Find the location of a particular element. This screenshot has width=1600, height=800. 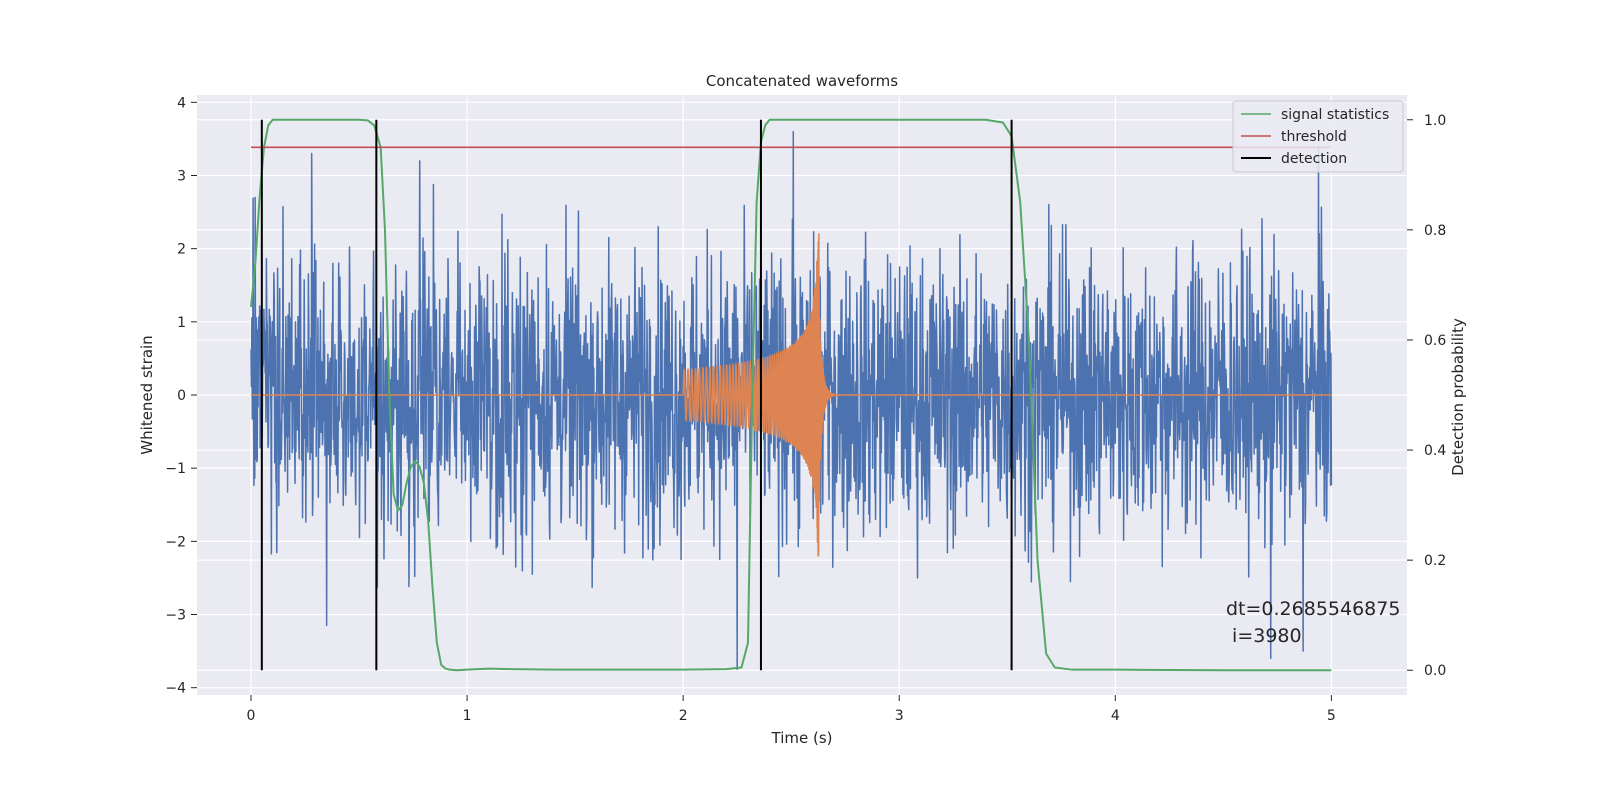

y2-axis-label: Detection probability is located at coordinates (1458, 397).